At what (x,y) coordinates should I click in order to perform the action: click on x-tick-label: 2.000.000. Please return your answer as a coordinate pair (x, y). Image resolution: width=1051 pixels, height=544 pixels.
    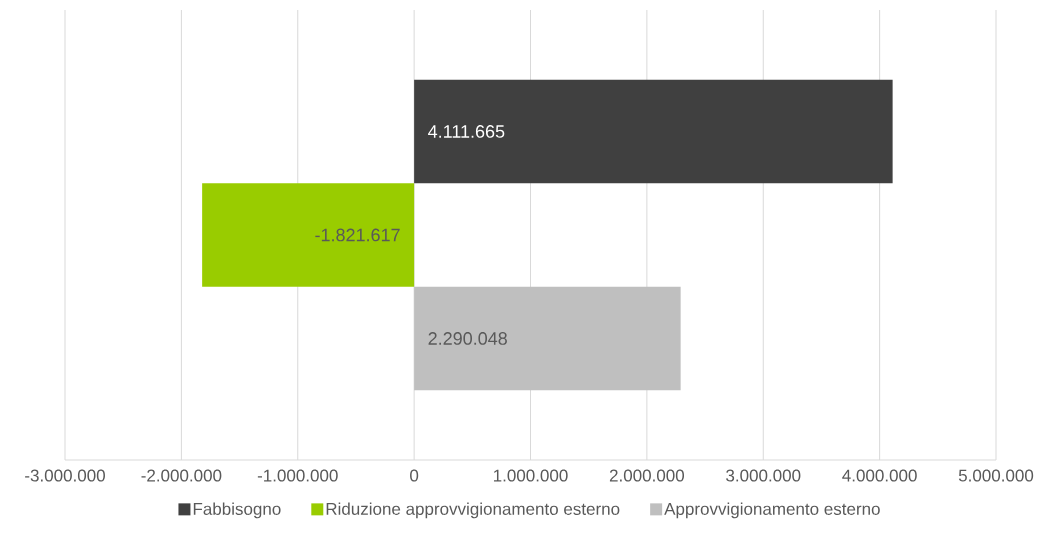
    Looking at the image, I should click on (647, 475).